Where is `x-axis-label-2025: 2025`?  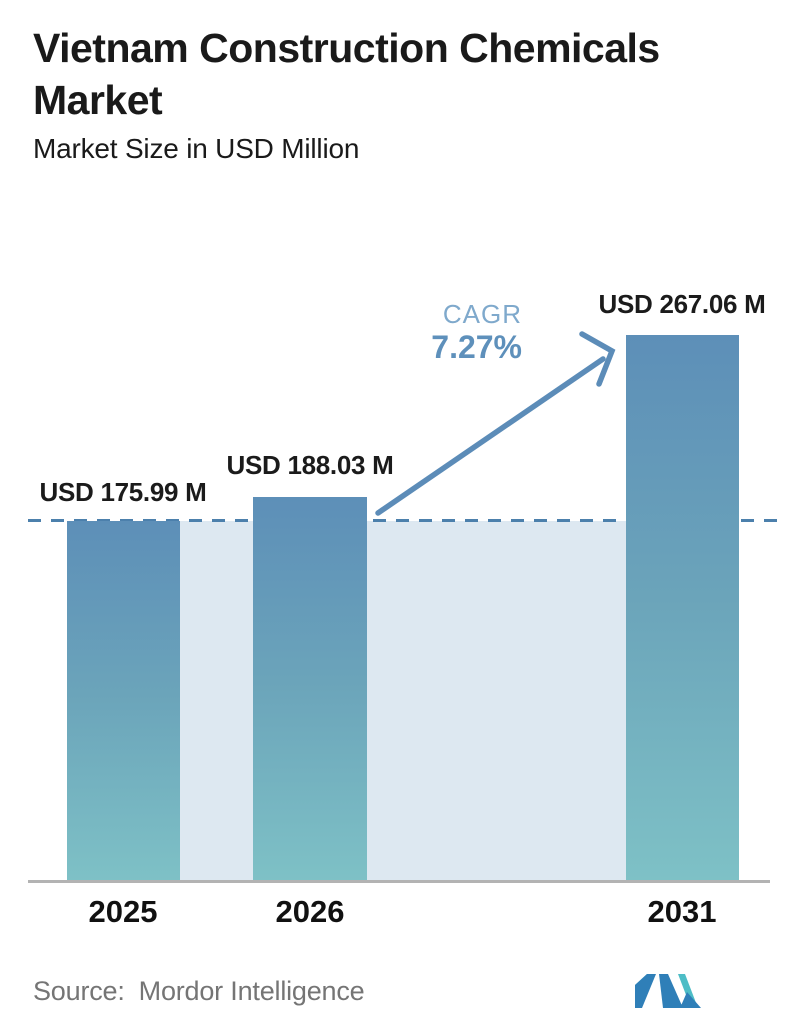 x-axis-label-2025: 2025 is located at coordinates (123, 911).